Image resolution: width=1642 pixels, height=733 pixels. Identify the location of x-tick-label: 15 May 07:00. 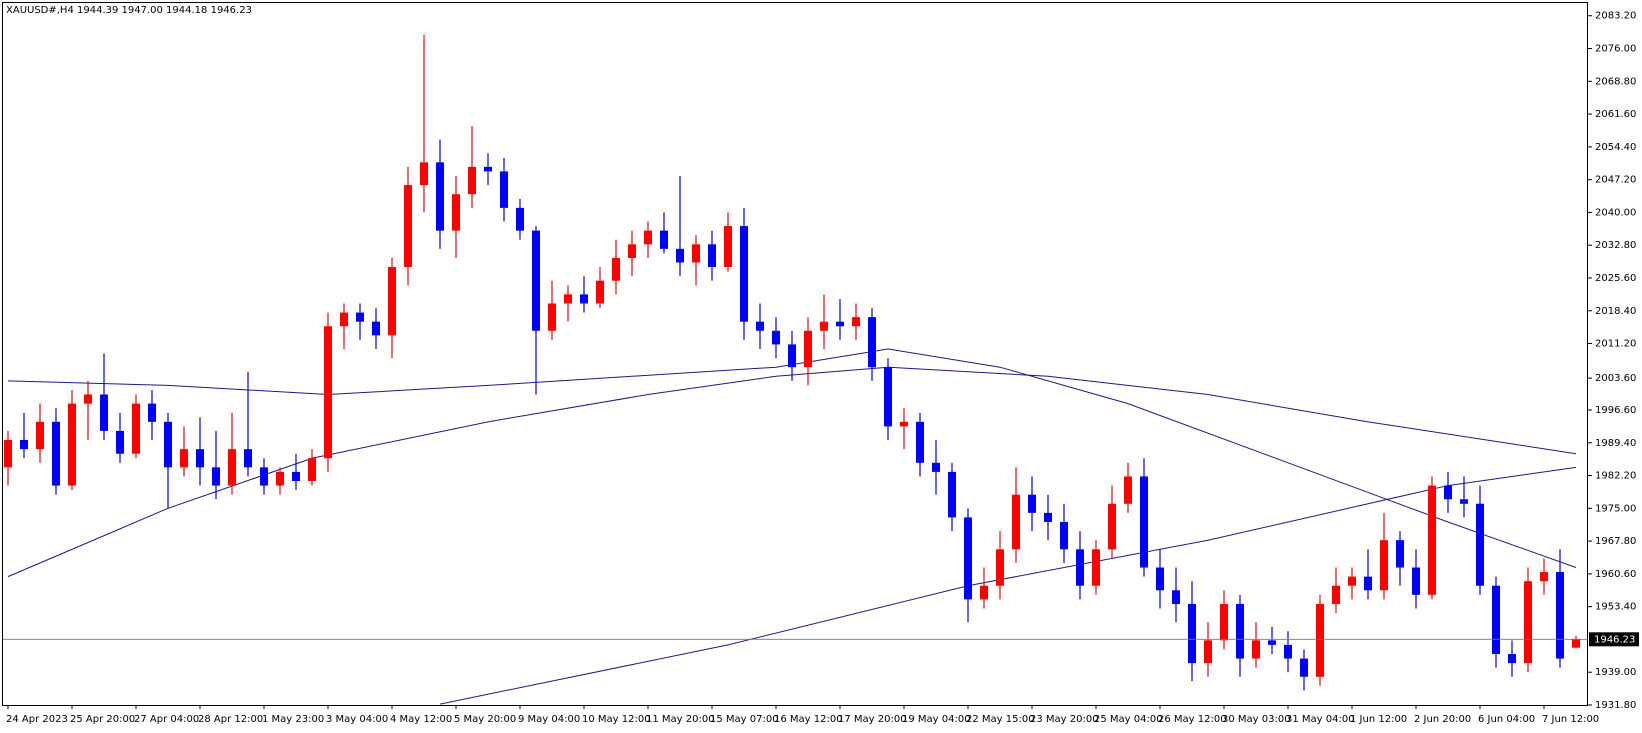
(744, 719).